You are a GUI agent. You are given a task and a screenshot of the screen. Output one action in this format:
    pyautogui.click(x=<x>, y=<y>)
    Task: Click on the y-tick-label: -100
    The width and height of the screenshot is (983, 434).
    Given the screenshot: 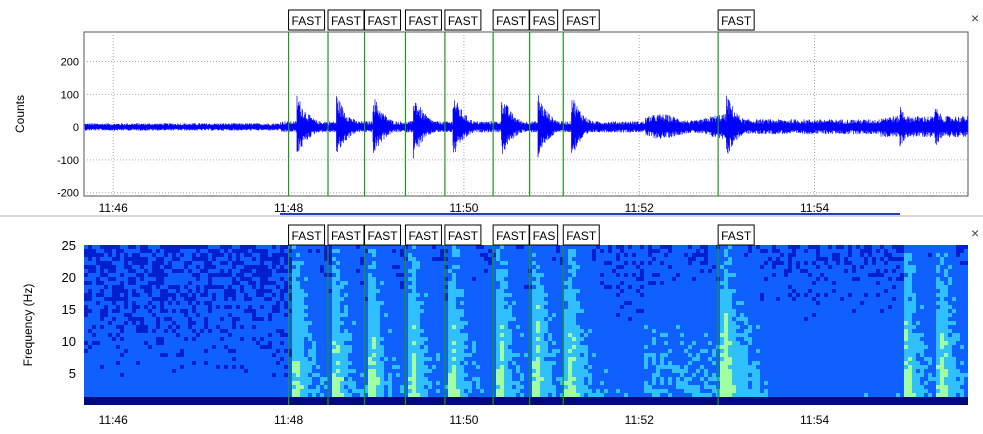 What is the action you would take?
    pyautogui.click(x=68, y=161)
    